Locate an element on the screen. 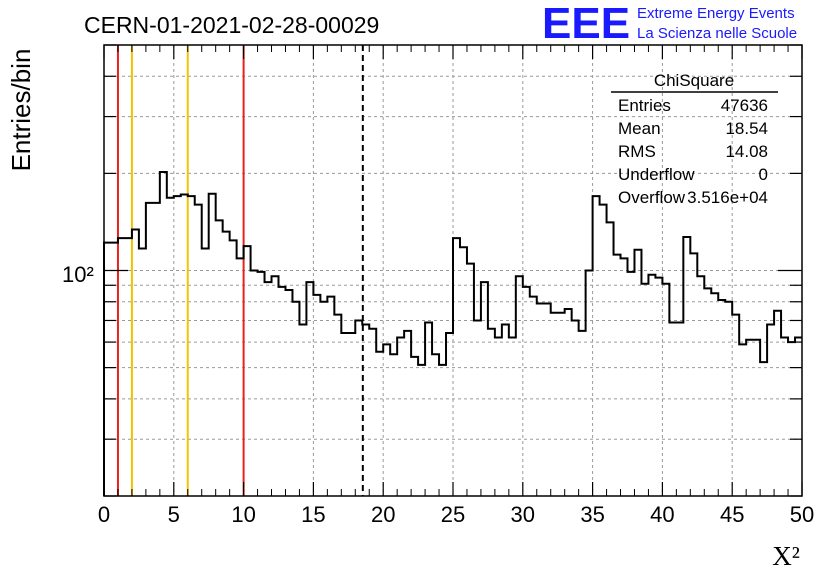 The height and width of the screenshot is (572, 836). y-tick-label-100: 10² is located at coordinates (78, 274).